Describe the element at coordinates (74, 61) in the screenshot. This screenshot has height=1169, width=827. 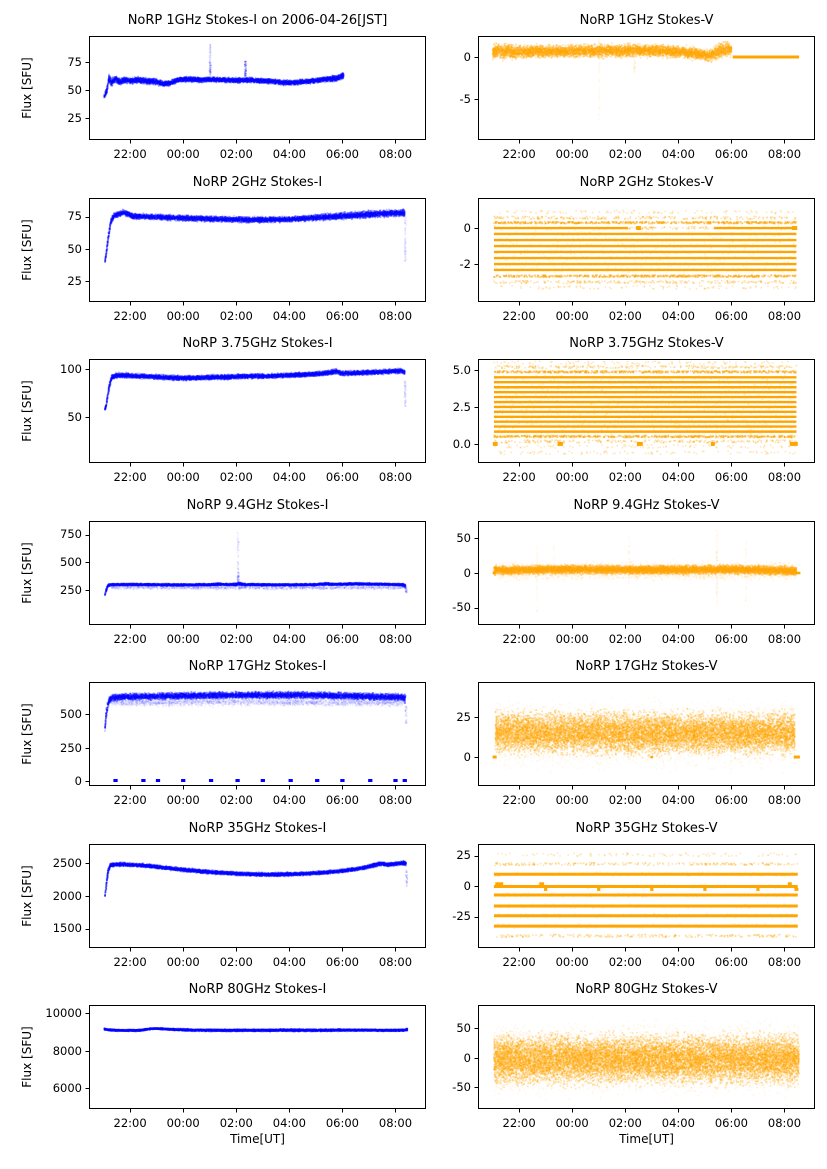
I see `y-tick-label: 75` at that location.